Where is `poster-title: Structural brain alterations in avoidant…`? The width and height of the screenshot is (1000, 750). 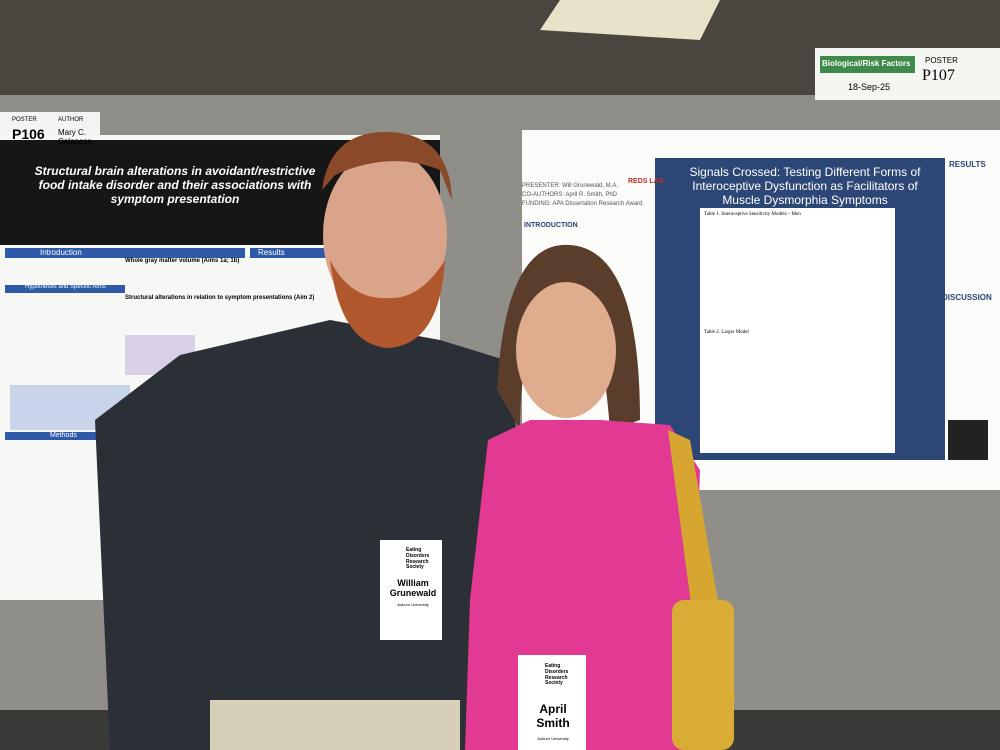 poster-title: Structural brain alterations in avoidant… is located at coordinates (175, 185).